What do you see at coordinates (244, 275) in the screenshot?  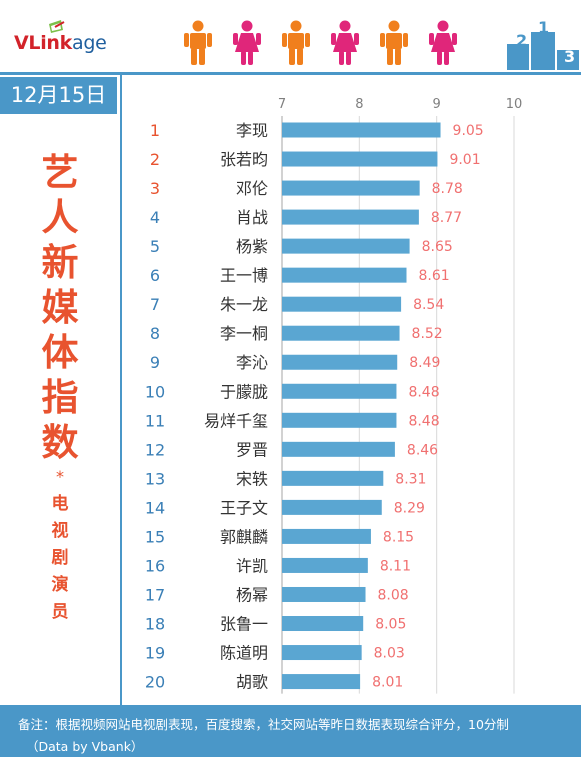 I see `category-label: 王一博` at bounding box center [244, 275].